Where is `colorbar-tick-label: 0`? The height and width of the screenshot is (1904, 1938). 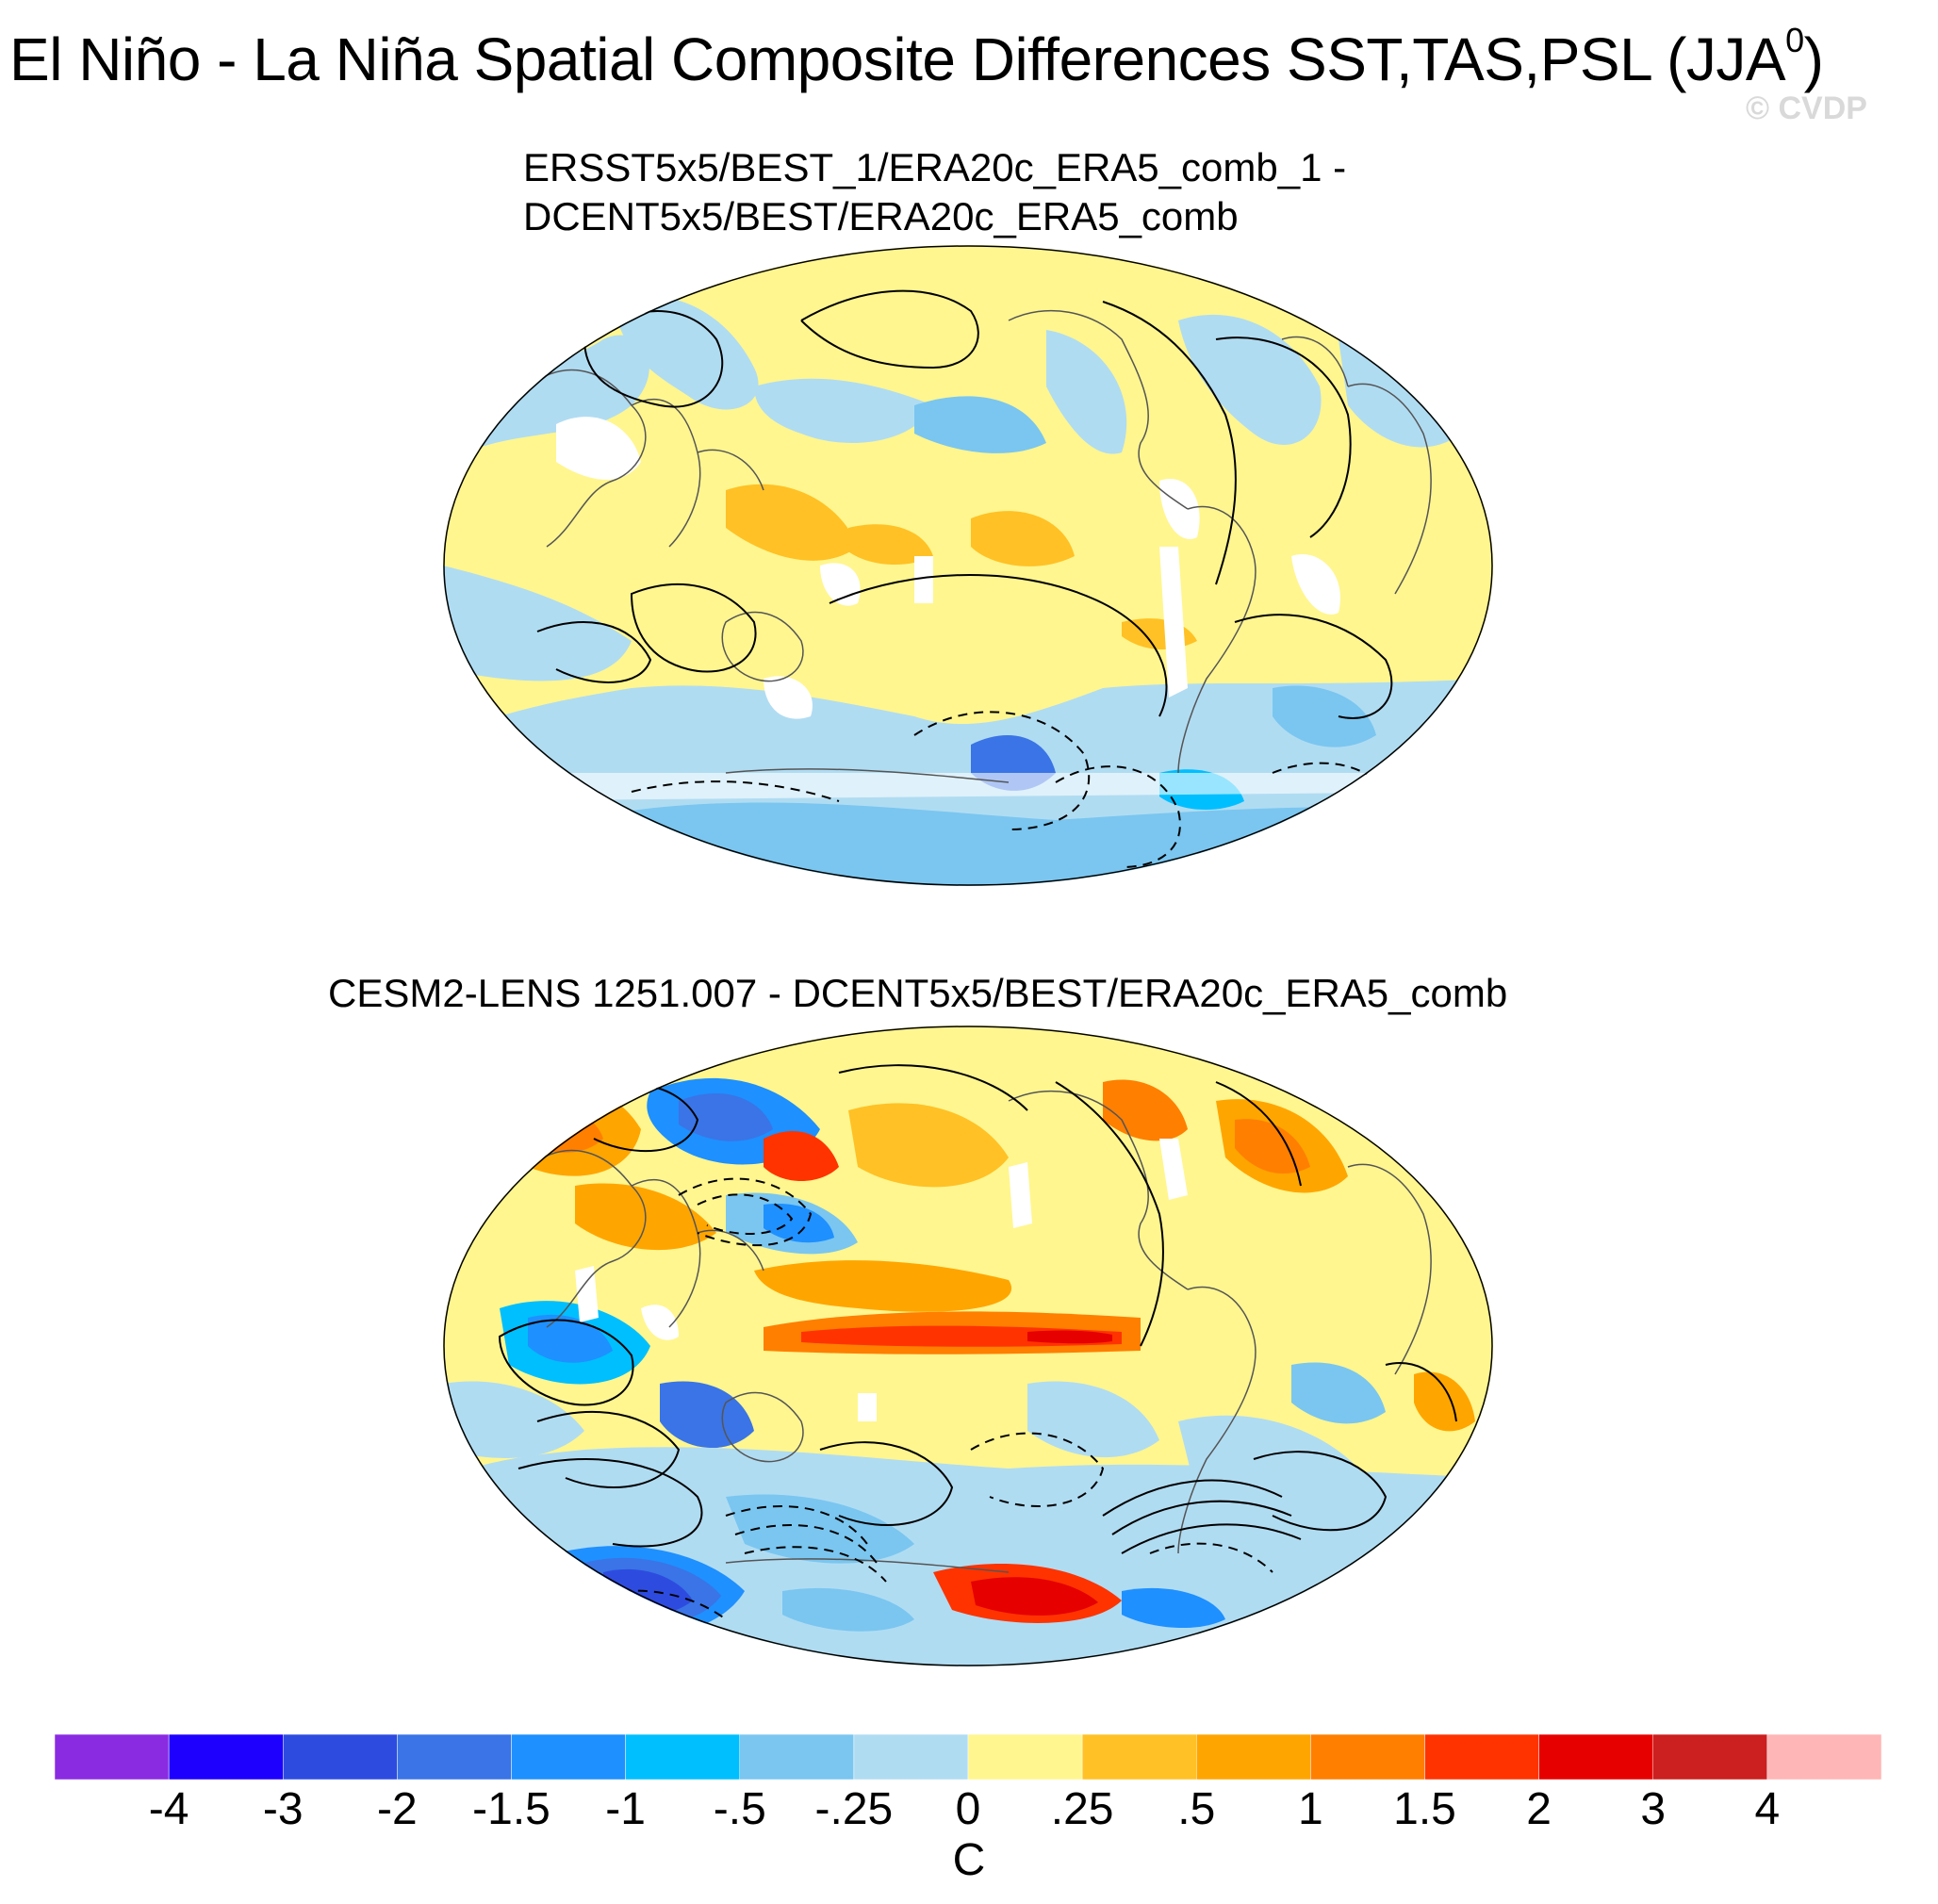 colorbar-tick-label: 0 is located at coordinates (968, 1809).